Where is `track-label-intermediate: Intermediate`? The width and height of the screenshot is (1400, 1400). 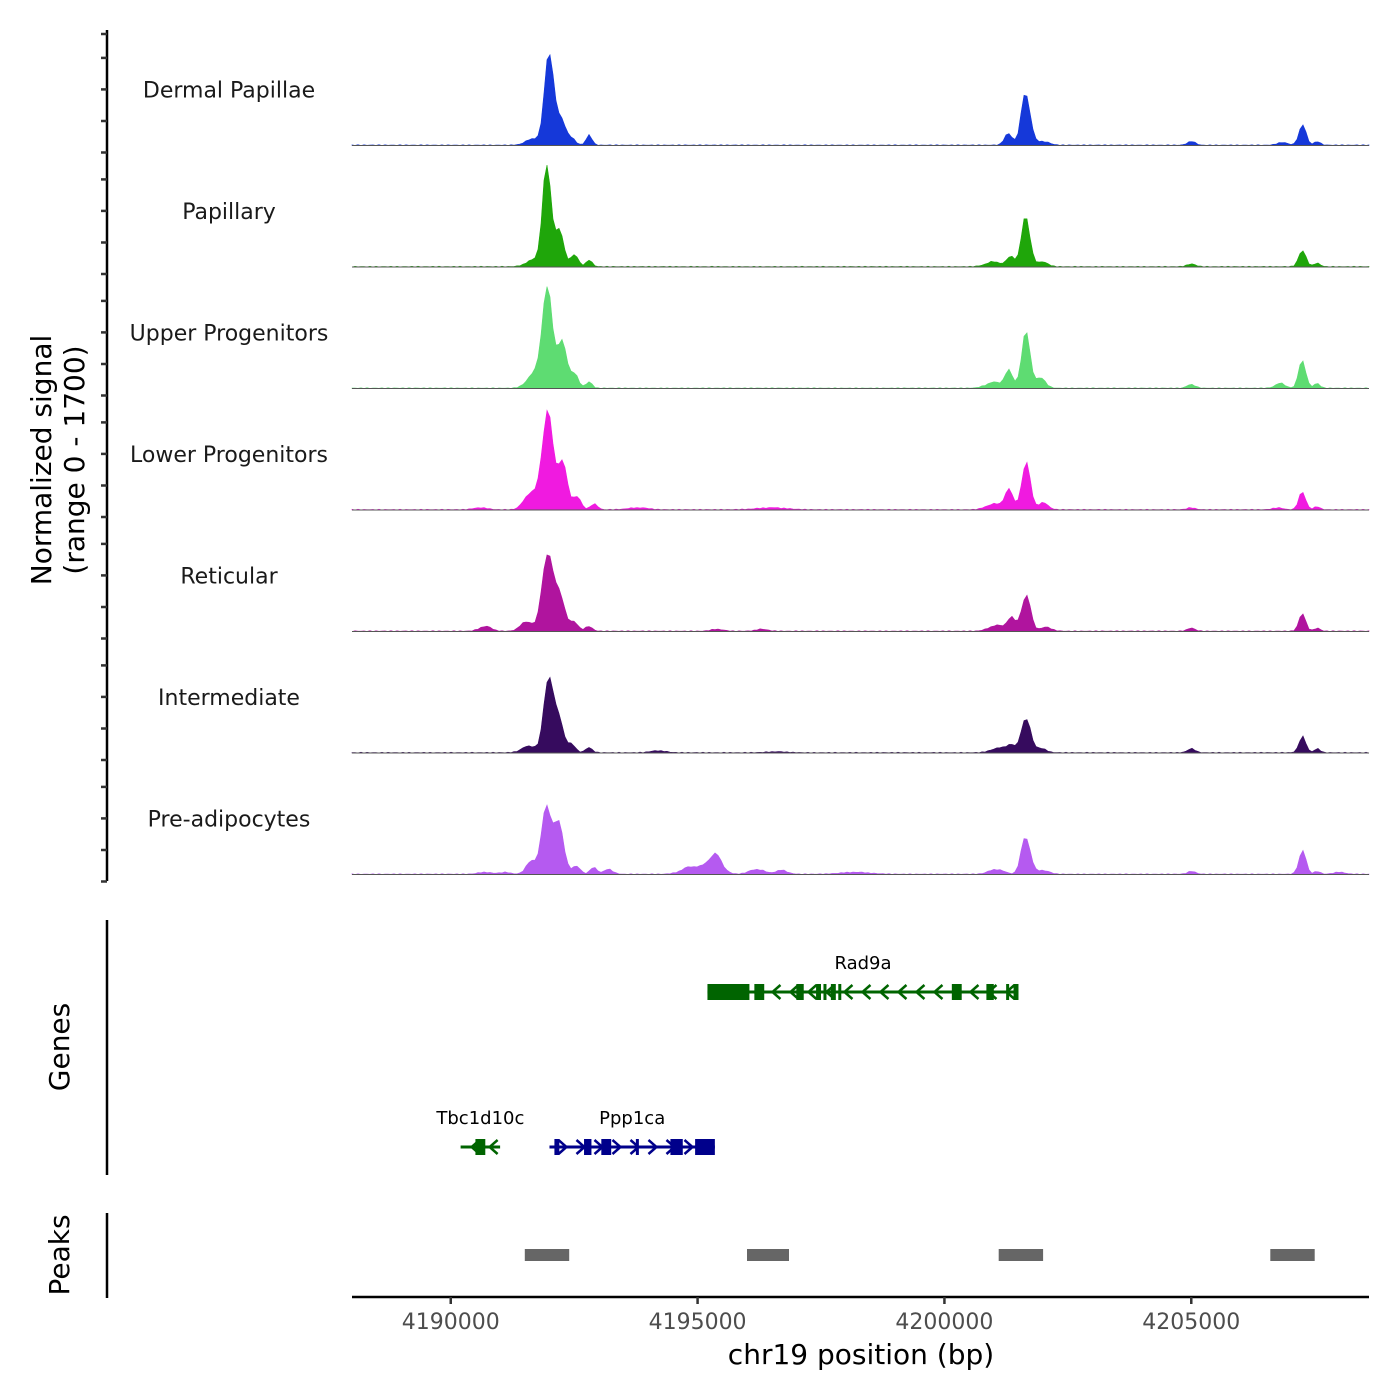 track-label-intermediate: Intermediate is located at coordinates (229, 698).